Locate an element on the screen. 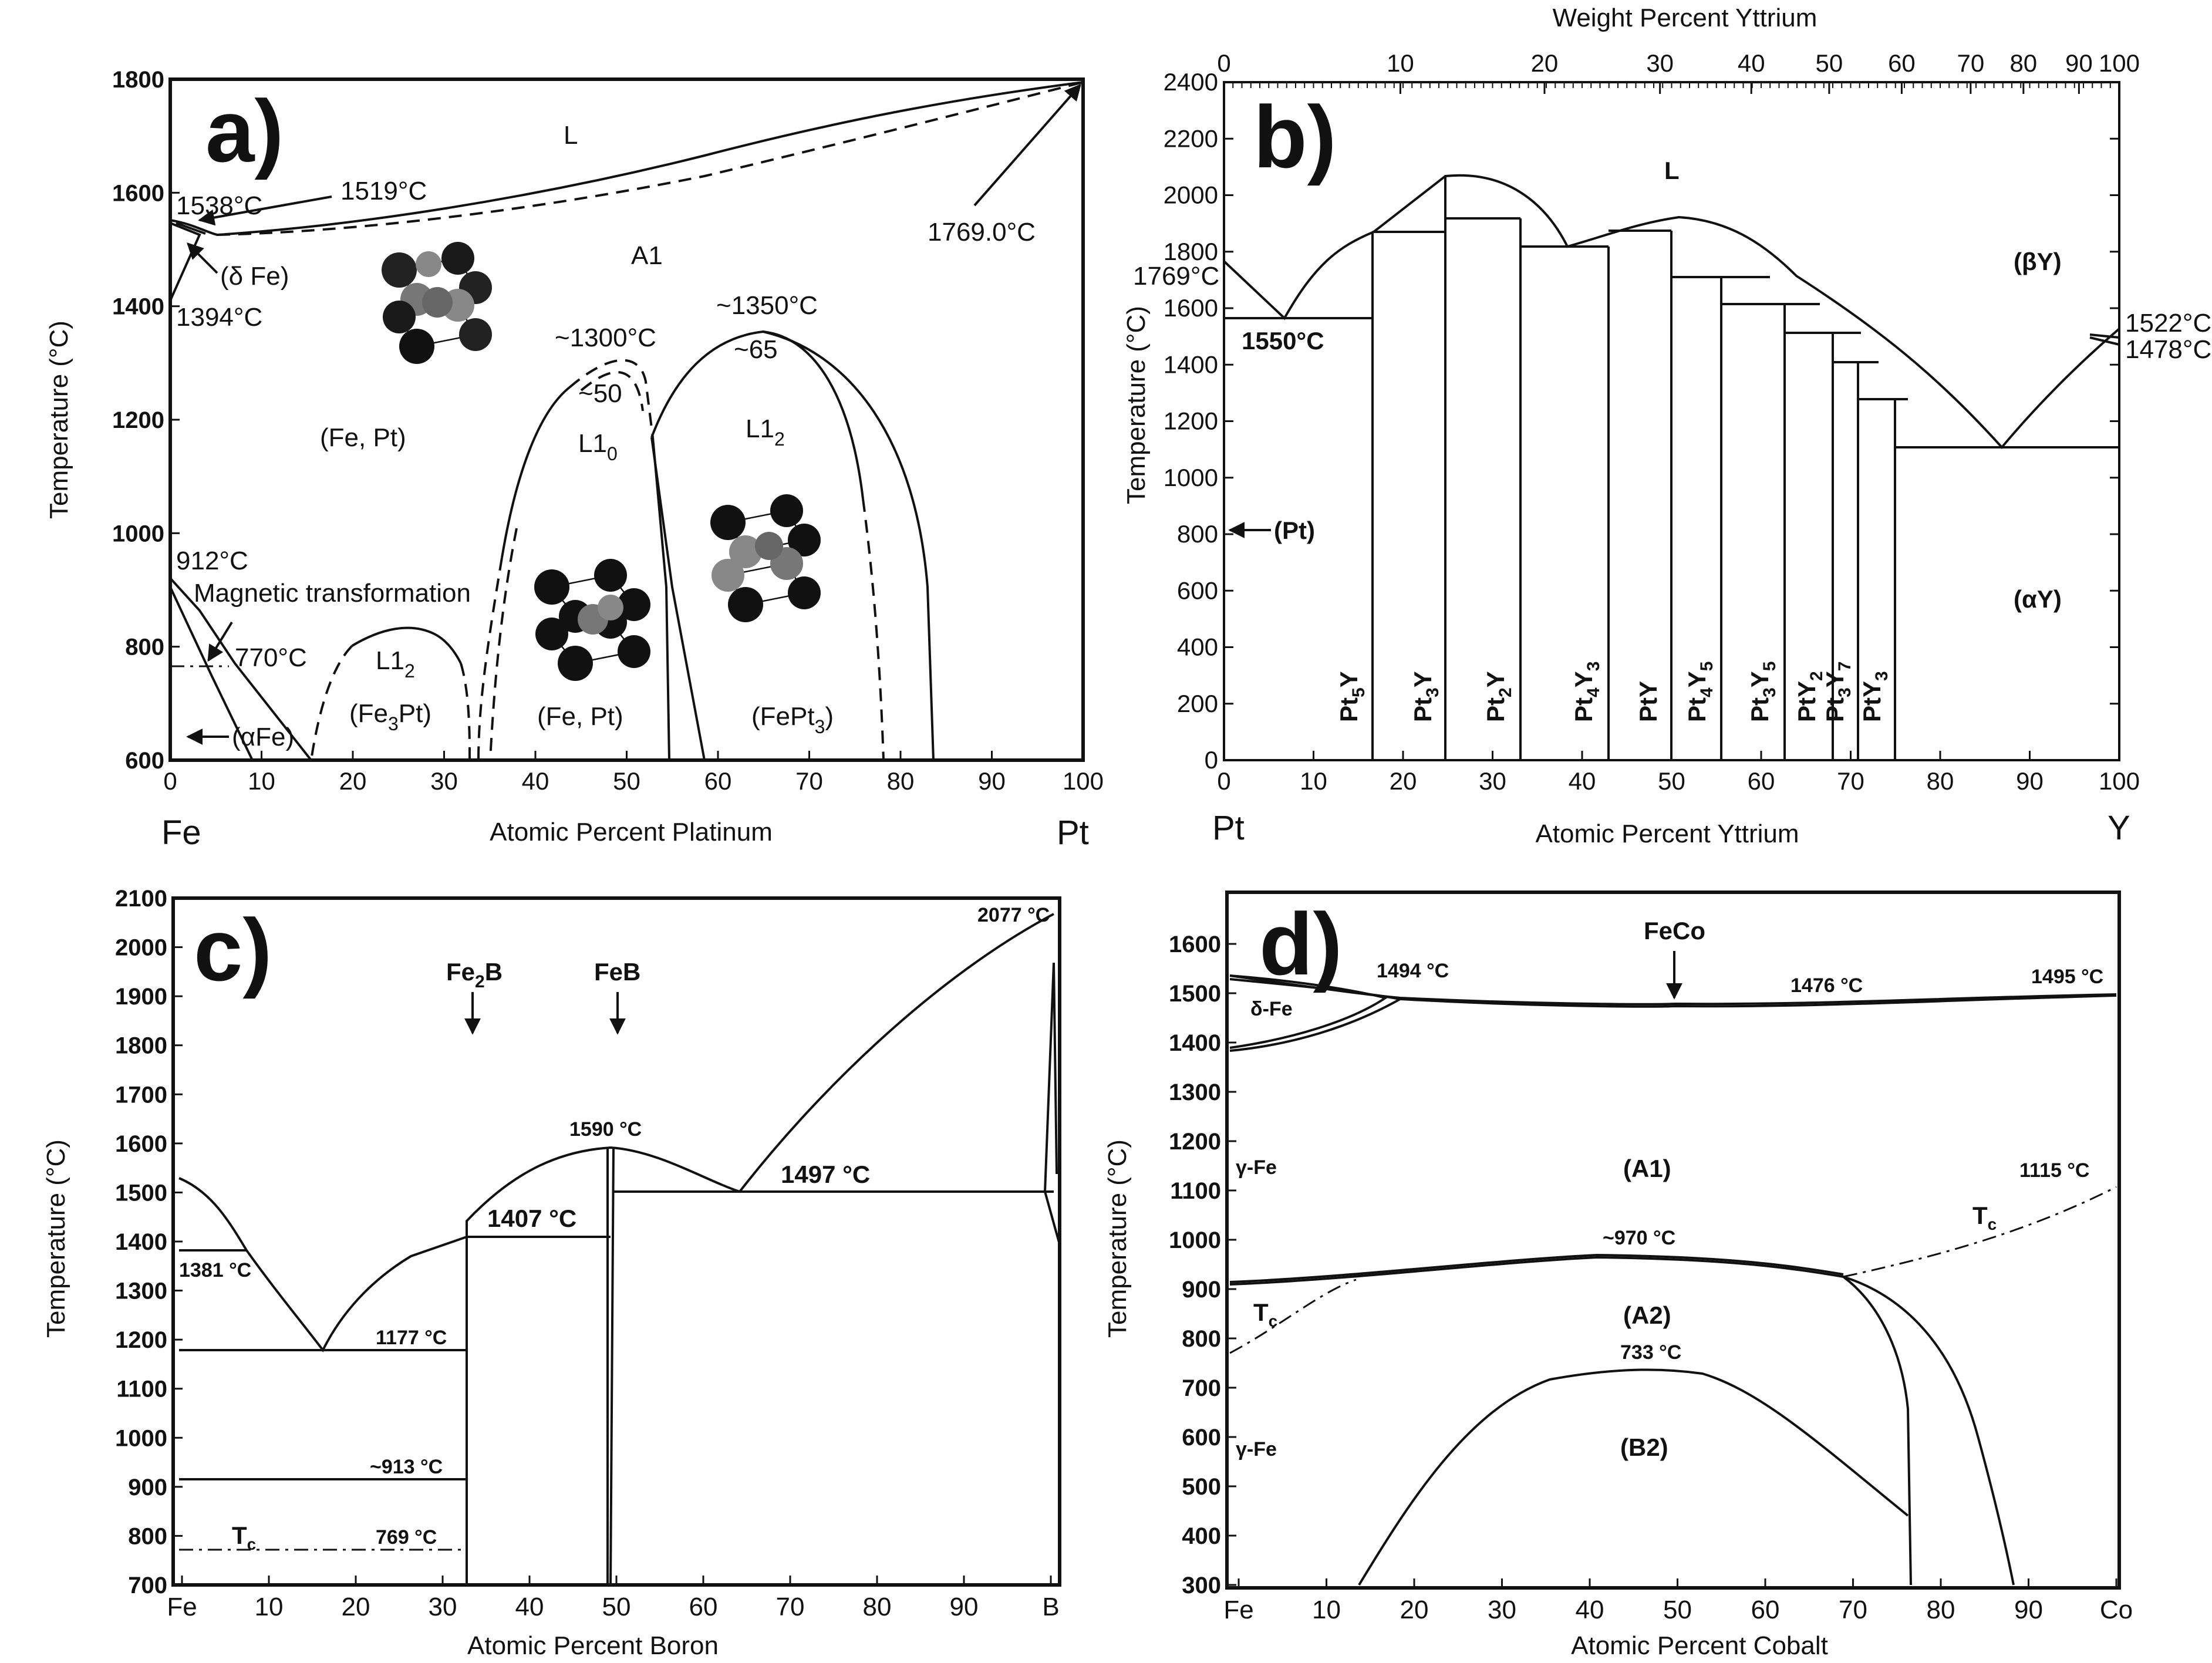  panel-b-label-1522: 1522°C is located at coordinates (2168, 323).